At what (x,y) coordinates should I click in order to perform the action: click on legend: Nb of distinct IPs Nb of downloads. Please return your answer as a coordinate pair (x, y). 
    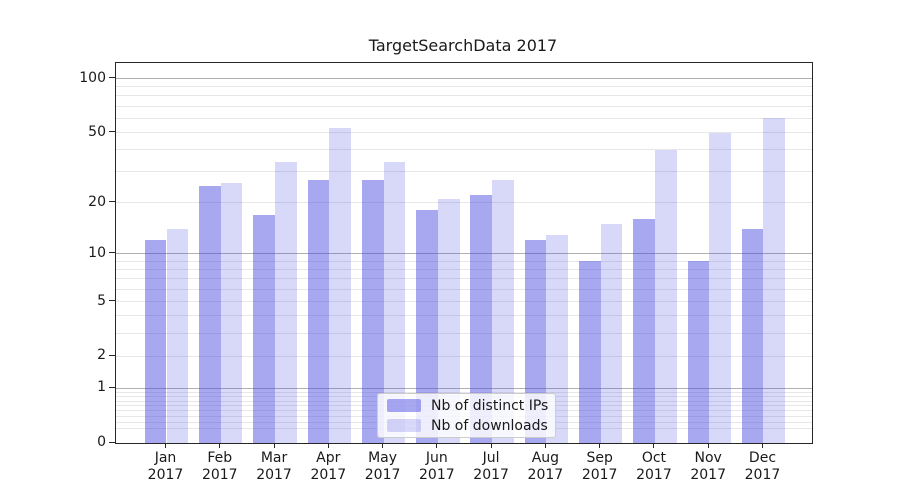
    Looking at the image, I should click on (466, 415).